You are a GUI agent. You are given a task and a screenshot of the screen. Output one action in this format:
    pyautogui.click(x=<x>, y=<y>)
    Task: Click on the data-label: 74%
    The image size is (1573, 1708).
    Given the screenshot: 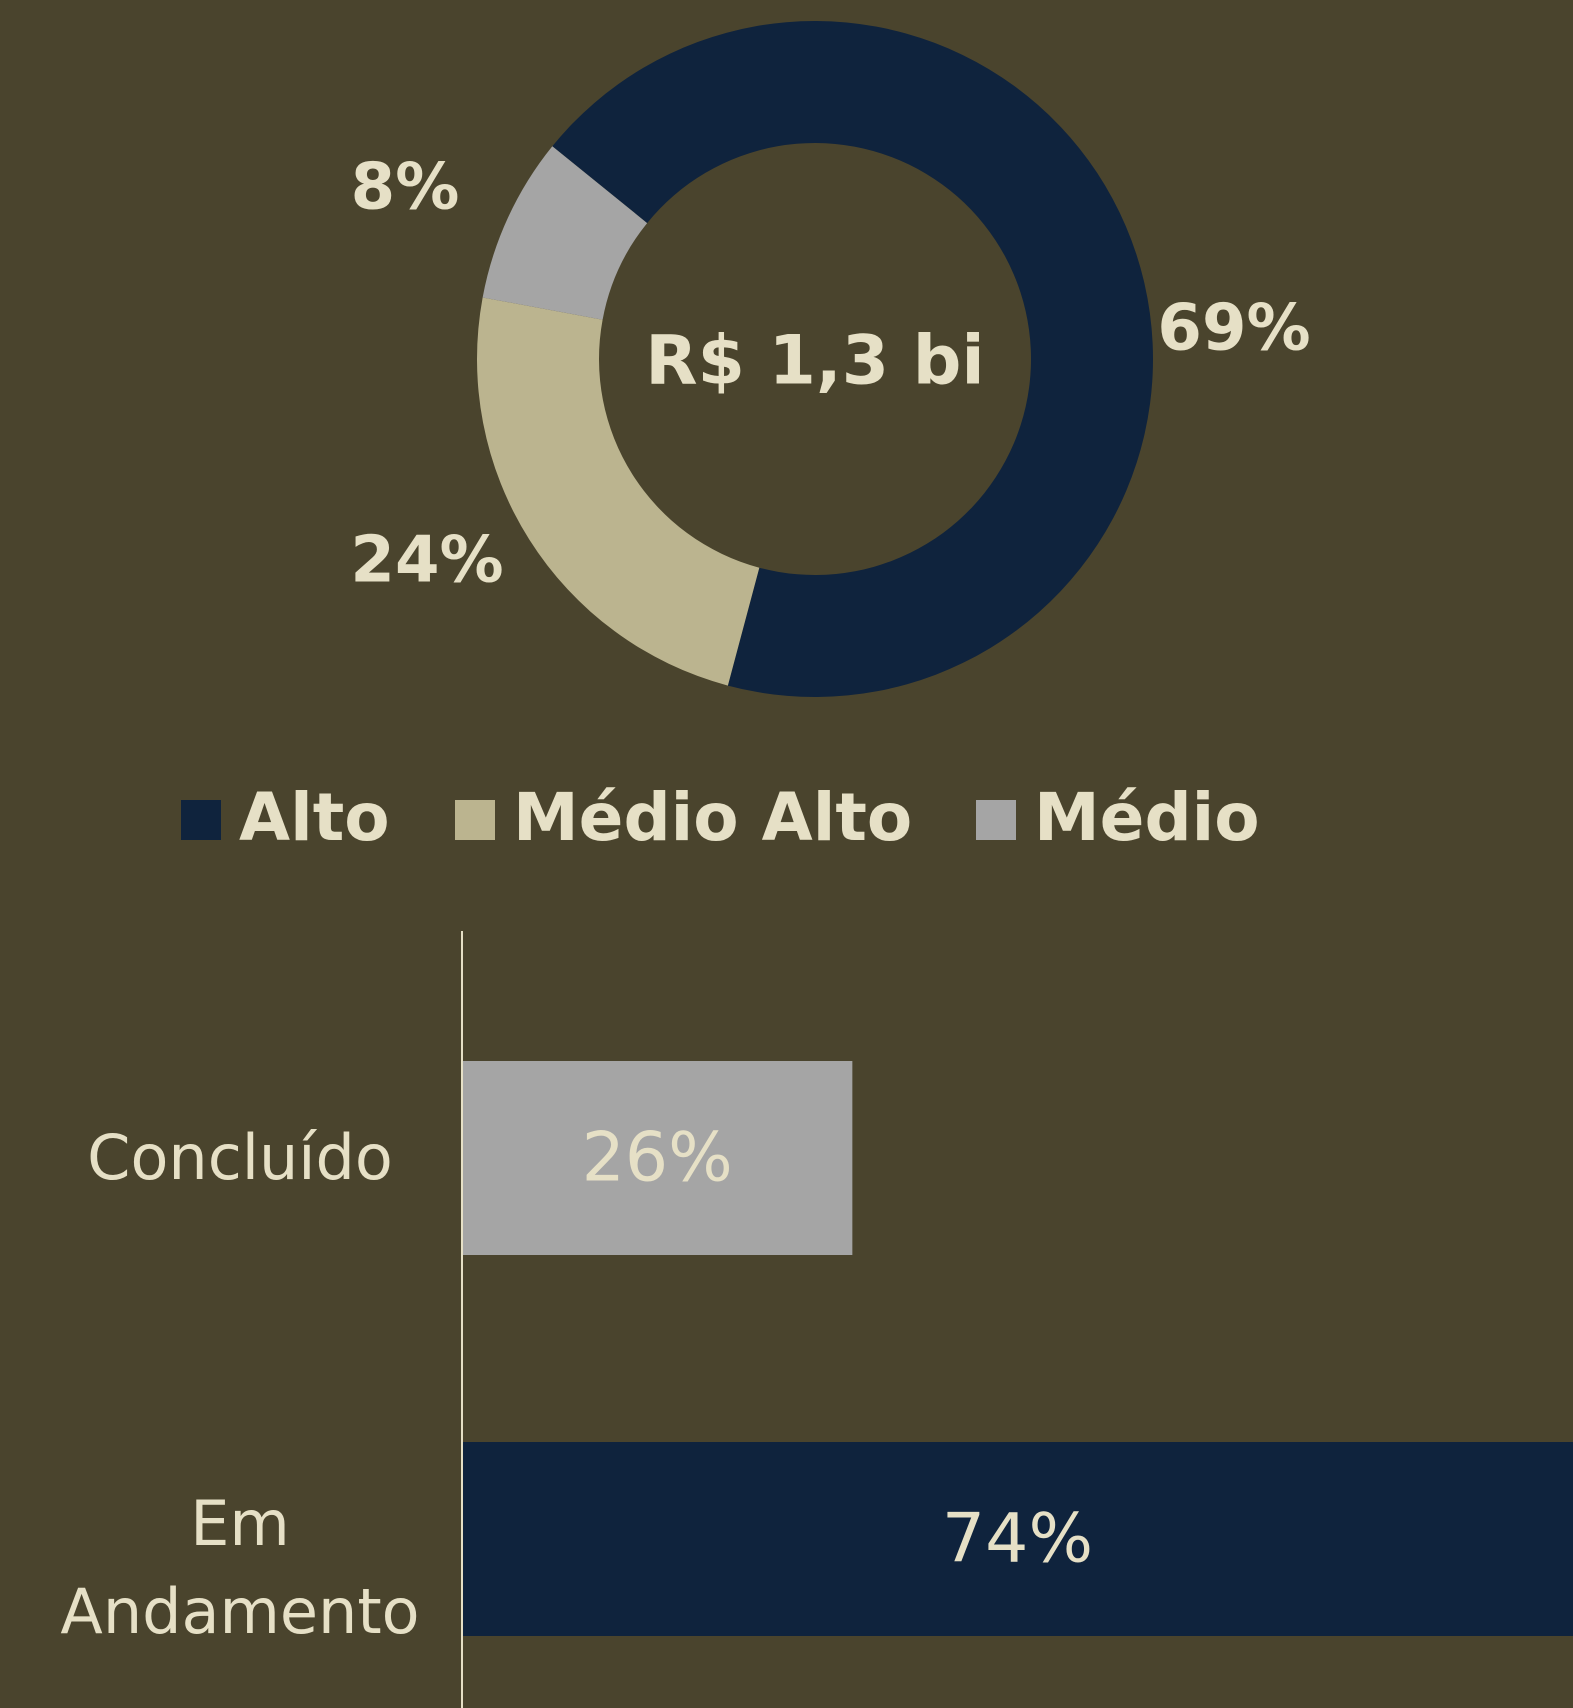 What is the action you would take?
    pyautogui.click(x=1017, y=1539)
    